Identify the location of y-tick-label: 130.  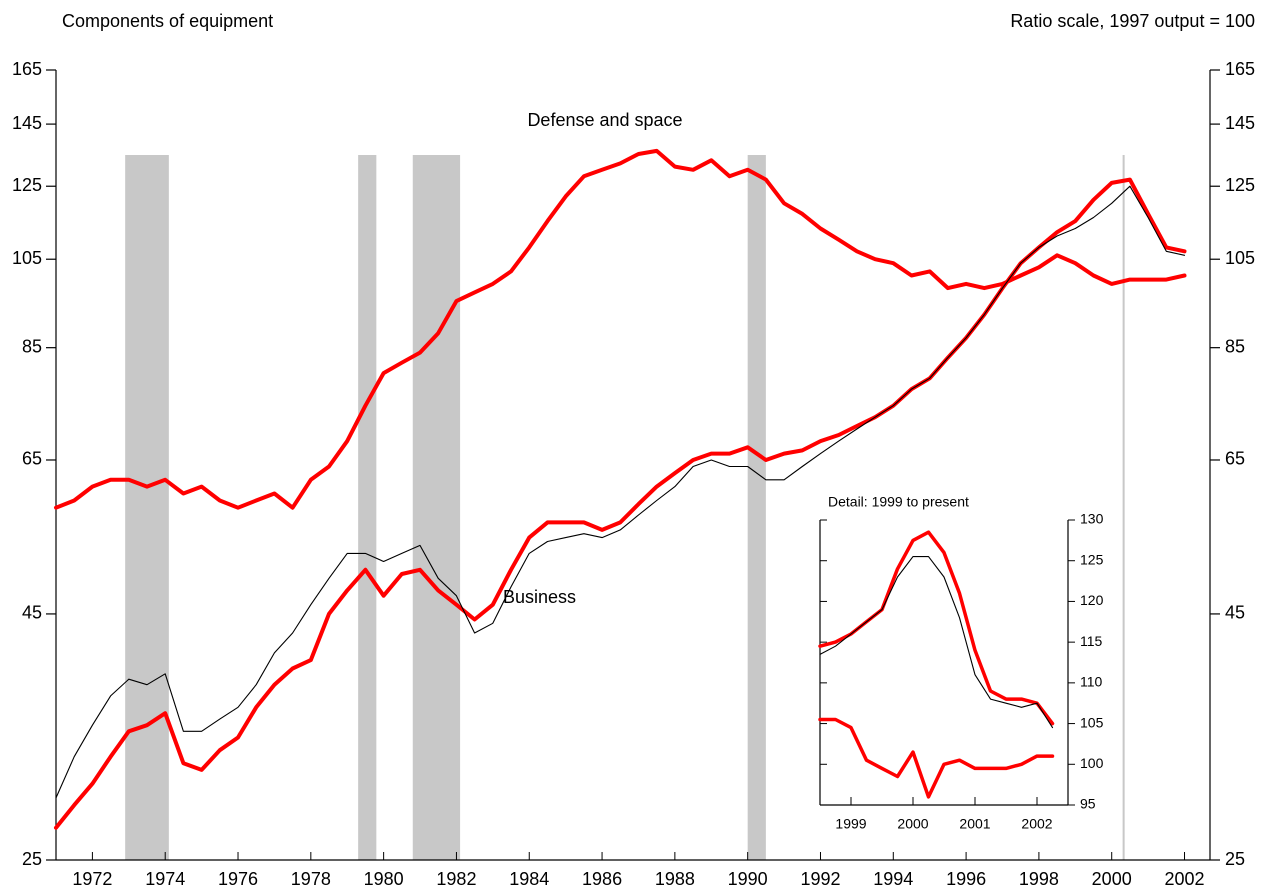
(1092, 519).